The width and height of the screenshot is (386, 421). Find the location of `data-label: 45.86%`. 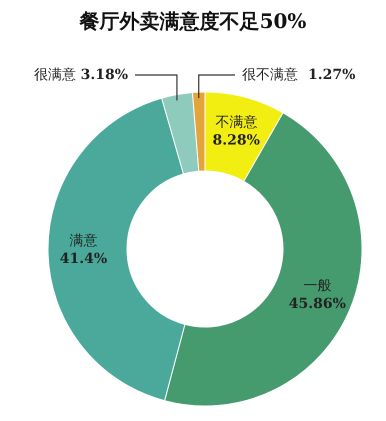

data-label: 45.86% is located at coordinates (317, 304).